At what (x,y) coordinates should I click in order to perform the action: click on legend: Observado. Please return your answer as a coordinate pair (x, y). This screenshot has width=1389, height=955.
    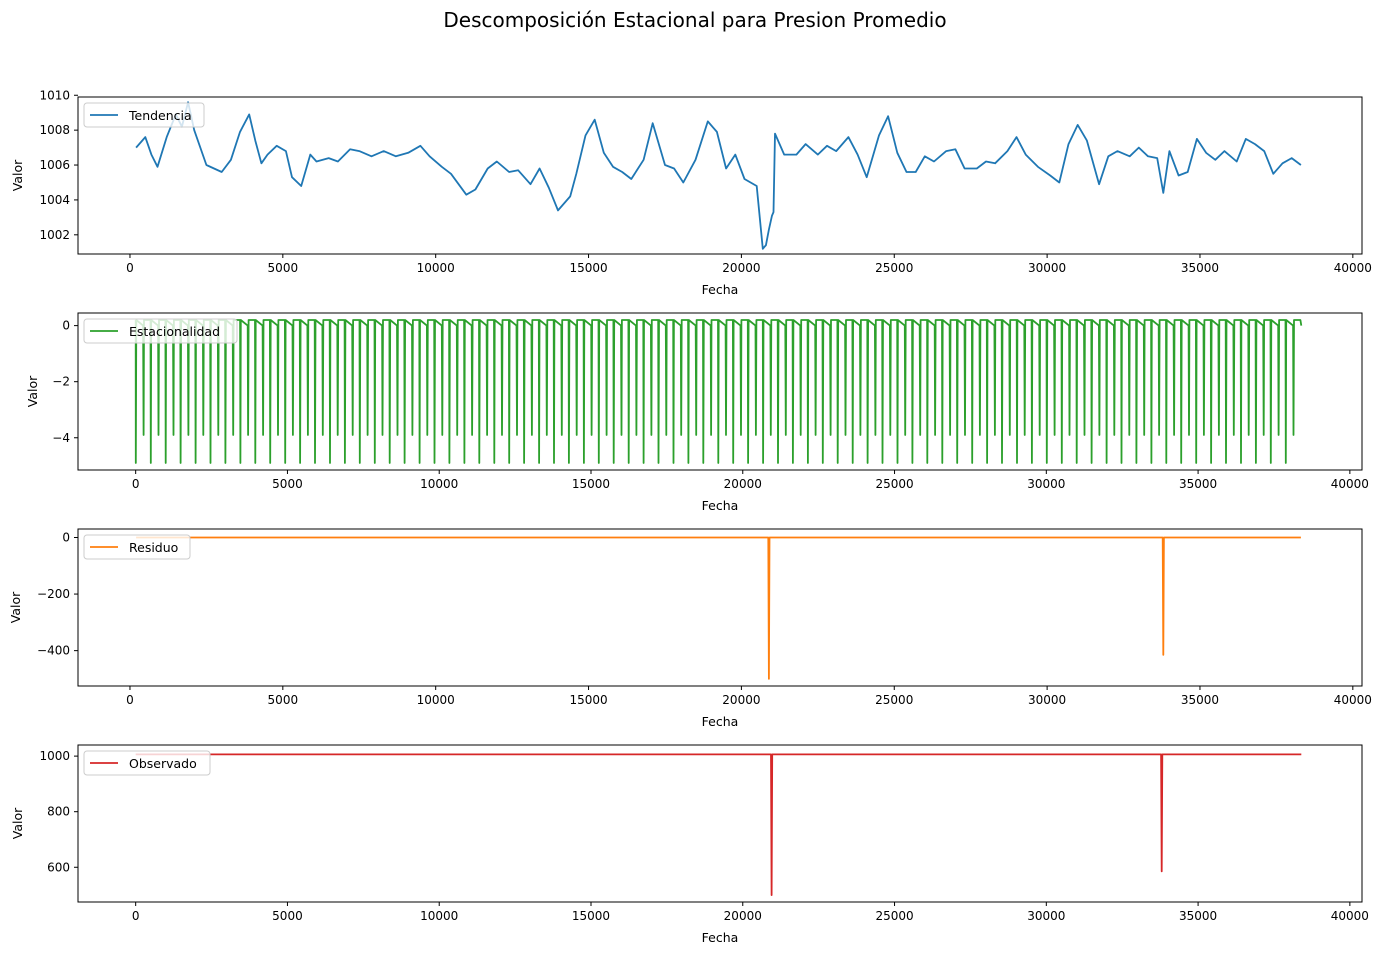
    Looking at the image, I should click on (147, 763).